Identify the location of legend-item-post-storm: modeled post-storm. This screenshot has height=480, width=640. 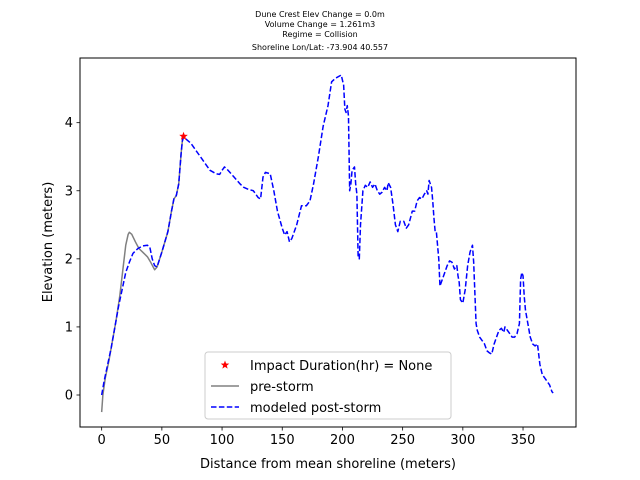
(296, 408).